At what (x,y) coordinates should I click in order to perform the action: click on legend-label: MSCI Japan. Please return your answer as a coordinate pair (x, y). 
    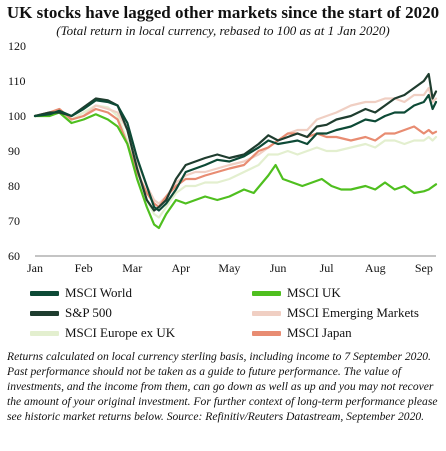
    Looking at the image, I should click on (319, 332).